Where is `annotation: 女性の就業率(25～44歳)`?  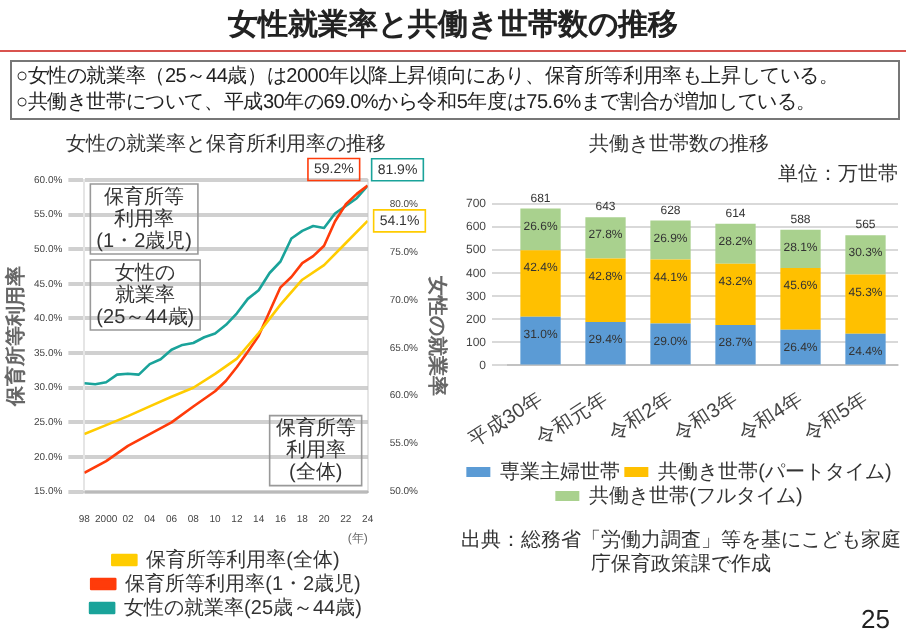
annotation: 女性の就業率(25～44歳) is located at coordinates (145, 294).